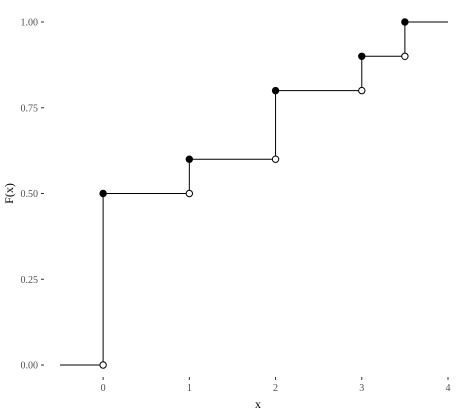  I want to click on x-tick-label: 1, so click(189, 388).